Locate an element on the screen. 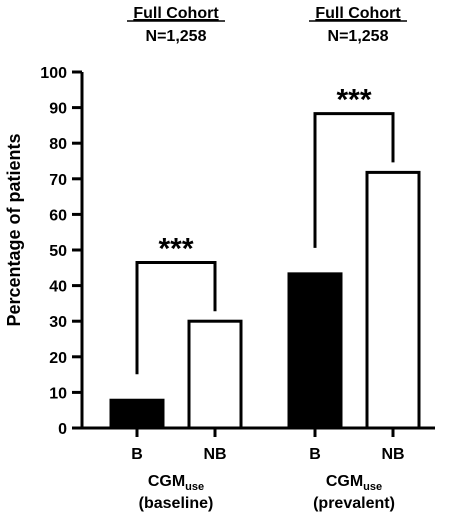 The width and height of the screenshot is (456, 522). y-tick-label: 90 is located at coordinates (58, 109).